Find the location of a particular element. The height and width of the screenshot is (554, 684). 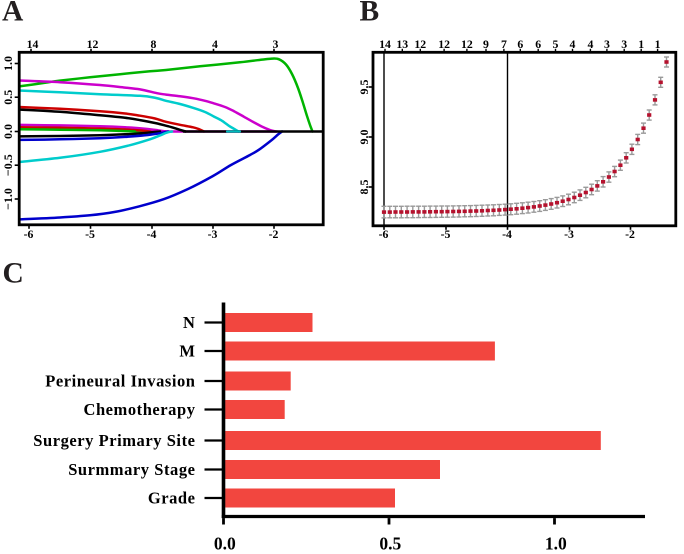

svg-text: 5 is located at coordinates (556, 44).